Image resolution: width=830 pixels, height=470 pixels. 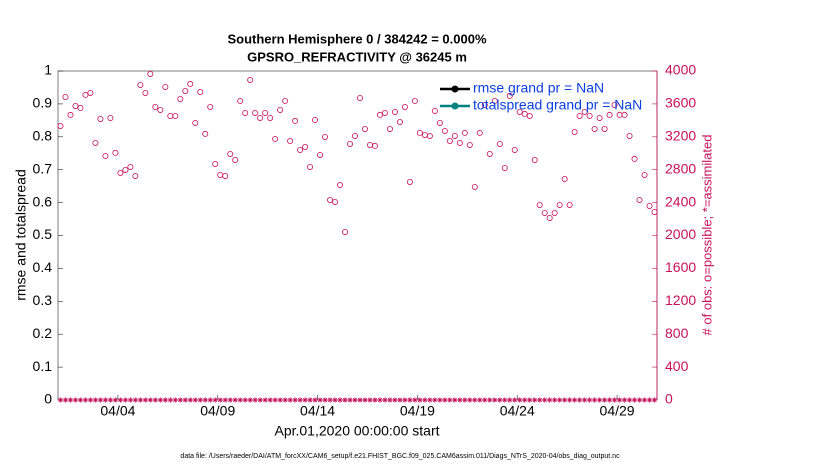 What do you see at coordinates (680, 168) in the screenshot?
I see `y2-tick-label: 2800` at bounding box center [680, 168].